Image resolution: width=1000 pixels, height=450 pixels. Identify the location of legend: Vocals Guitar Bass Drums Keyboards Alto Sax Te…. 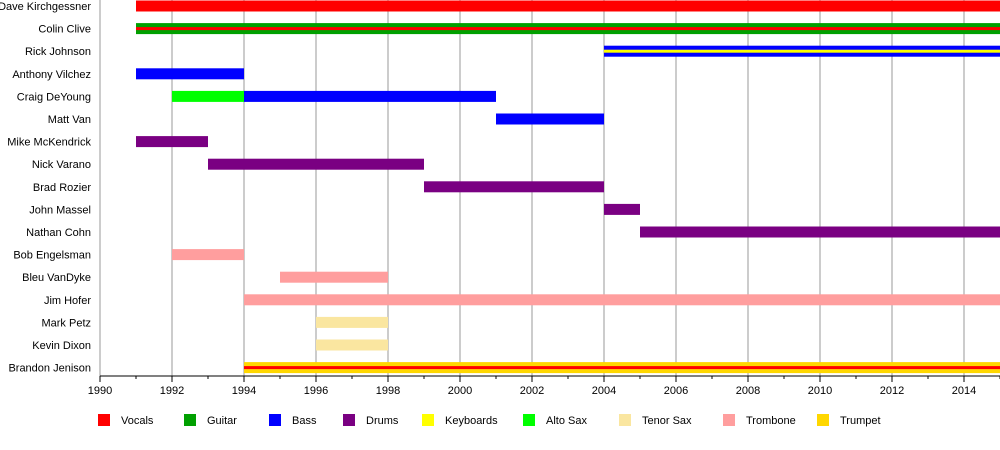
(489, 420).